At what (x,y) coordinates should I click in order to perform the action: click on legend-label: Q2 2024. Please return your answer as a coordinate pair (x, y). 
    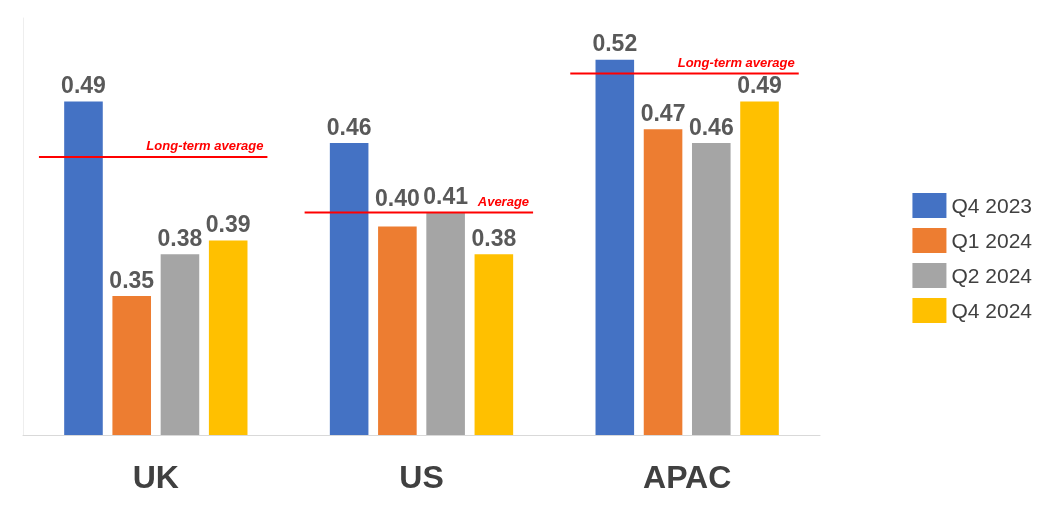
    Looking at the image, I should click on (992, 275).